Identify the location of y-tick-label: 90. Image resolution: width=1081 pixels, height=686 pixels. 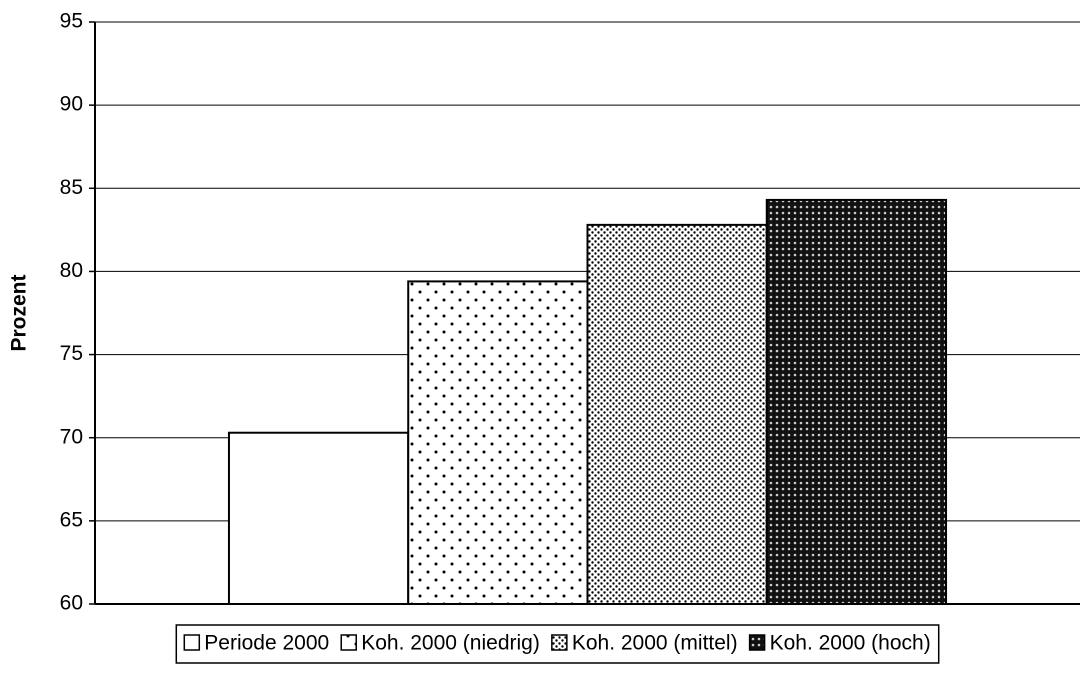
(71, 104).